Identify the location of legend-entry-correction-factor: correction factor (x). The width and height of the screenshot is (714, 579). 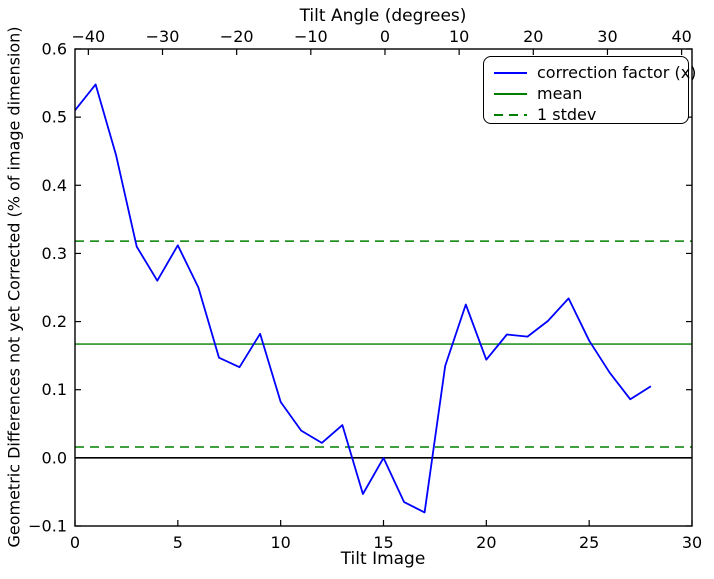
(595, 72).